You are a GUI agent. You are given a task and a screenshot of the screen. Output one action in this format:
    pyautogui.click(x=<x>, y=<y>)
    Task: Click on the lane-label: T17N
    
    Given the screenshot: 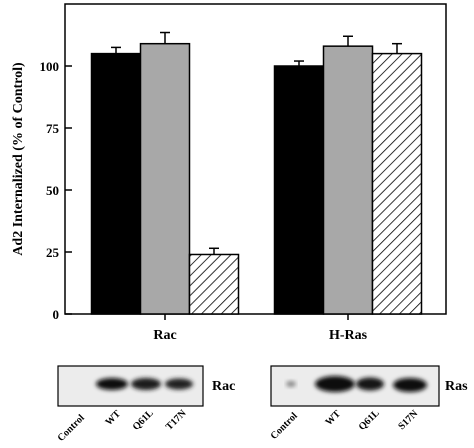 What is the action you would take?
    pyautogui.click(x=176, y=419)
    